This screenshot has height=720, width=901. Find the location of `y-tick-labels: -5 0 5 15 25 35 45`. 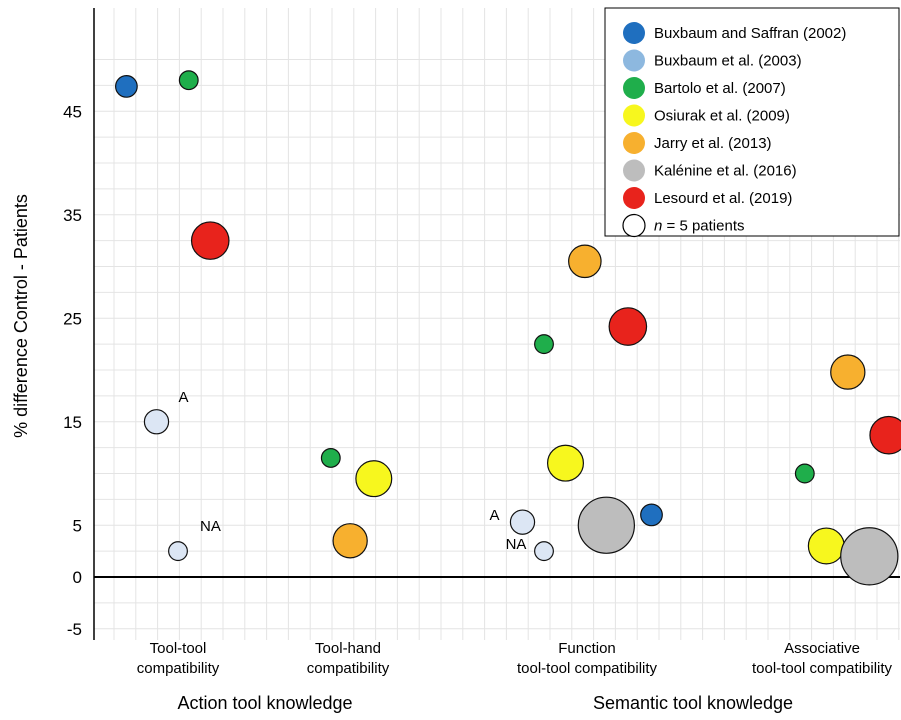

y-tick-labels: -5 0 5 15 25 35 45 is located at coordinates (72, 370).